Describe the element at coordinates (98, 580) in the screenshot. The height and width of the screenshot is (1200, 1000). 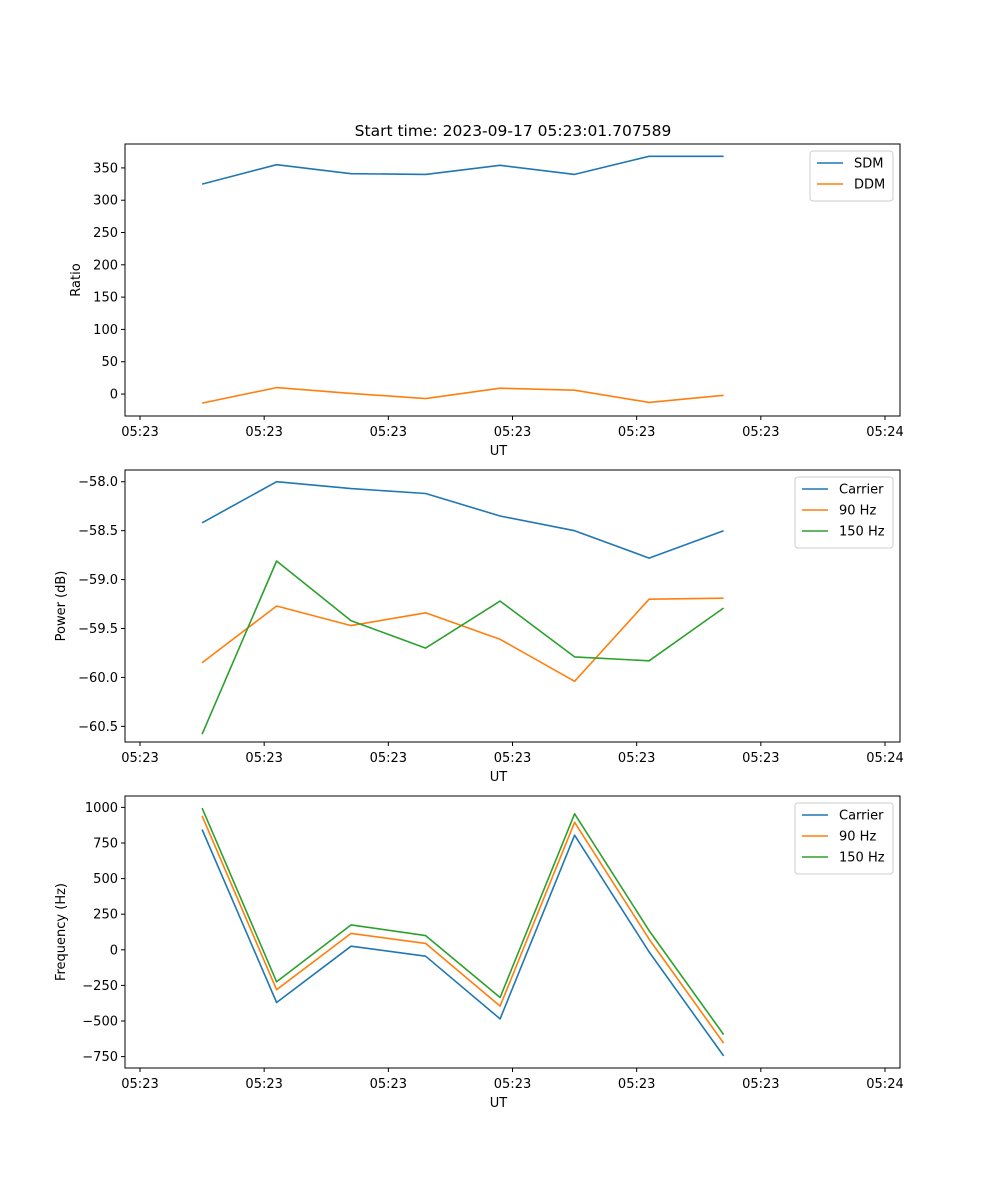
I see `y-tick-label: −59.0` at that location.